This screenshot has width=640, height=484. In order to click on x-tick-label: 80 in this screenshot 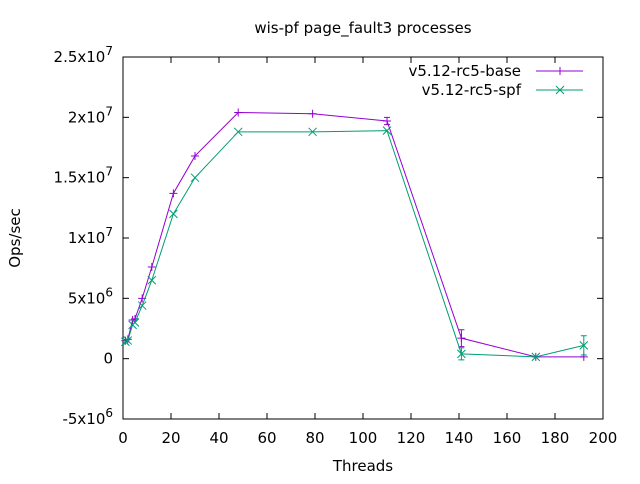, I will do `click(314, 438)`.